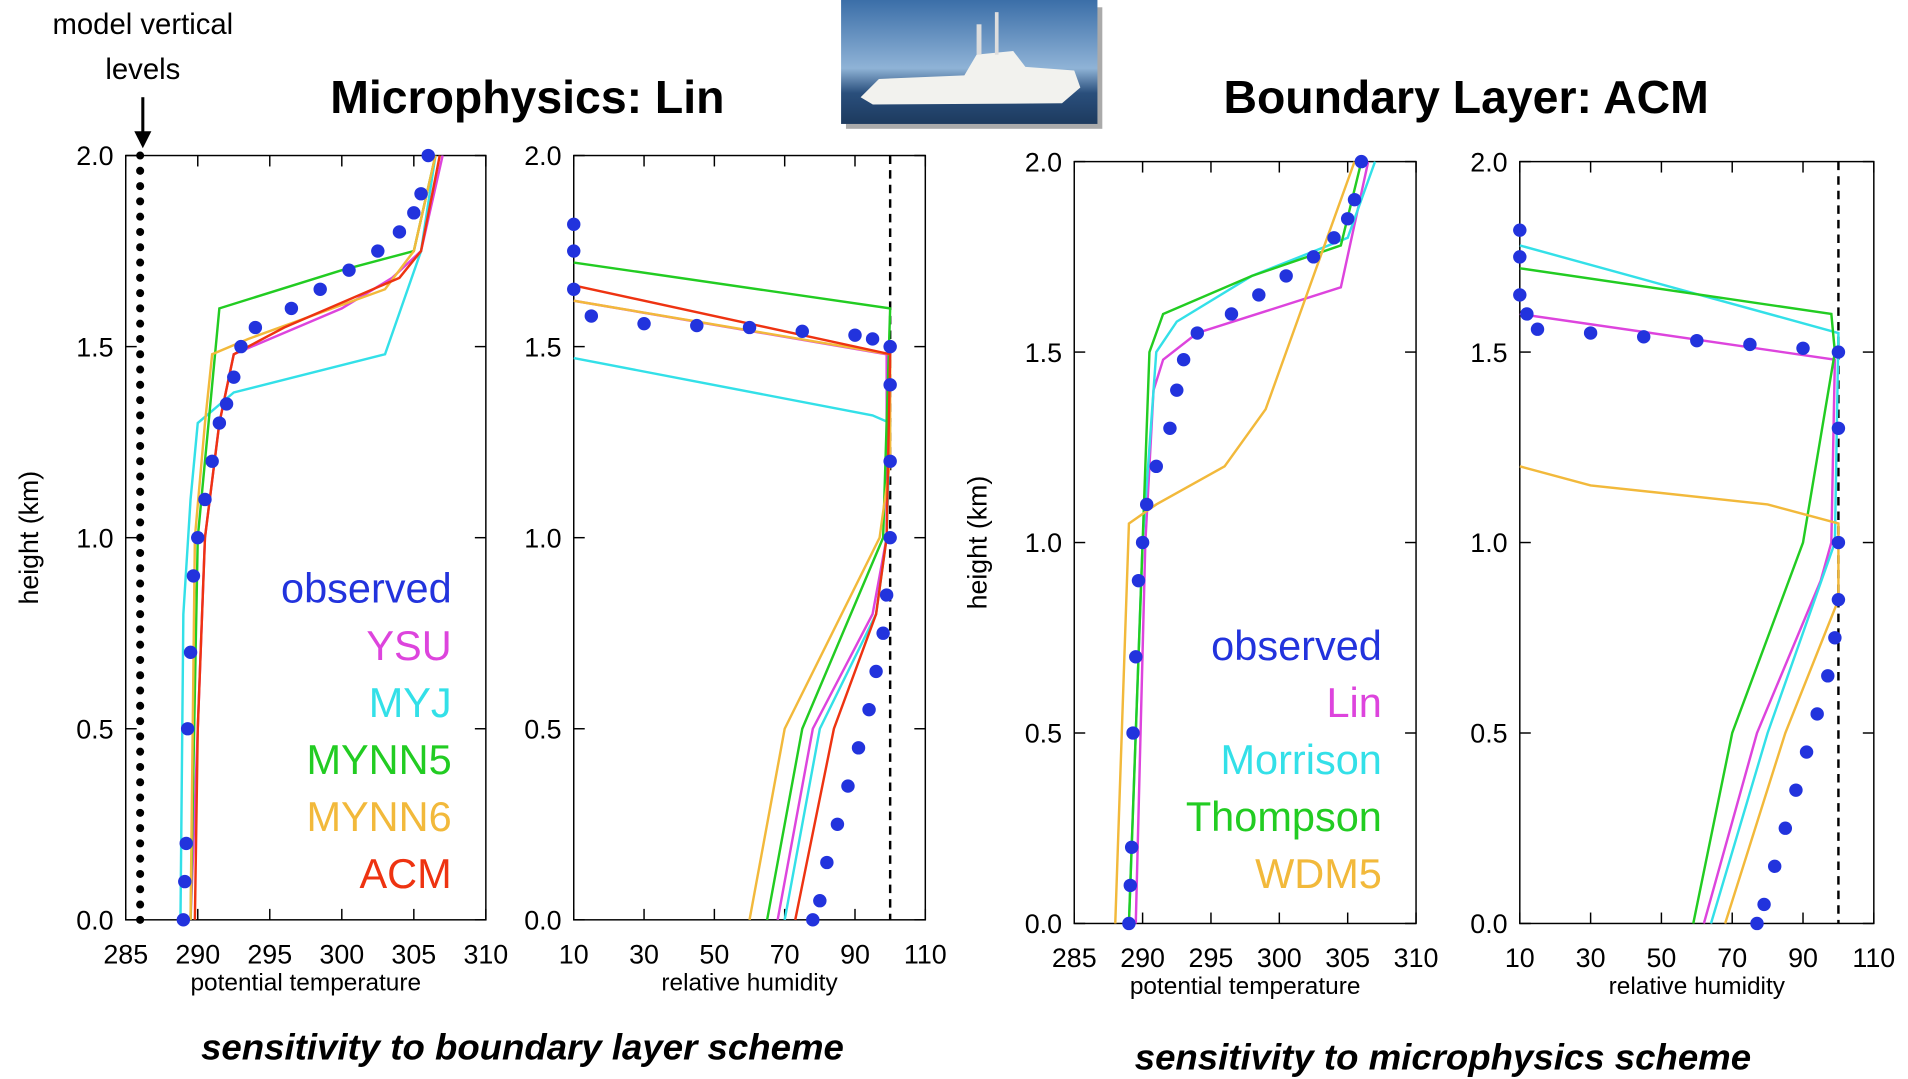 The height and width of the screenshot is (1079, 1908). Describe the element at coordinates (1732, 958) in the screenshot. I see `x-tick-label: 70` at that location.